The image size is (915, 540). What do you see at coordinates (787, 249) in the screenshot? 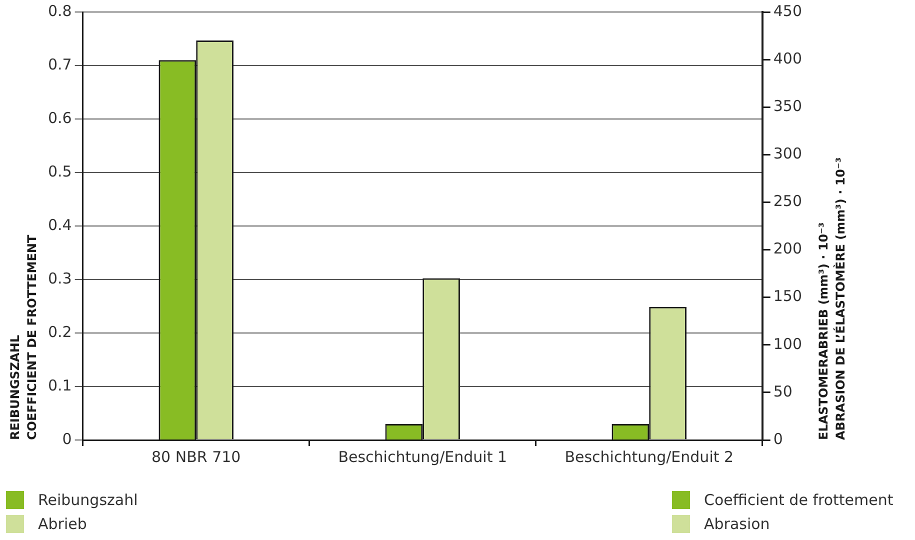
I see `y2-tick-label: 200` at bounding box center [787, 249].